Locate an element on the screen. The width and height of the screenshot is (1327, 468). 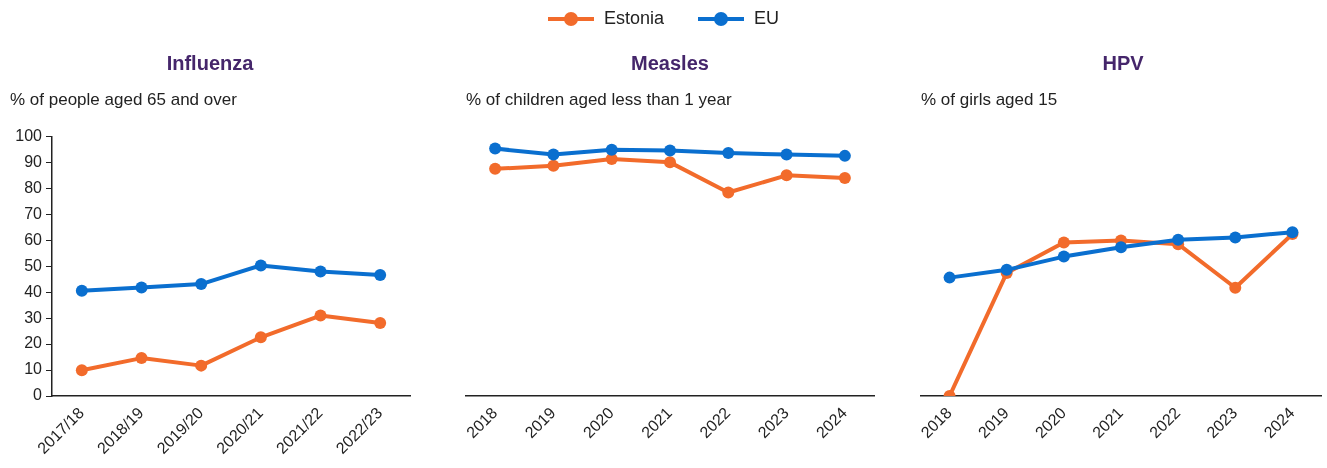
chart-subtitle: % of people aged 65 and over is located at coordinates (124, 99).